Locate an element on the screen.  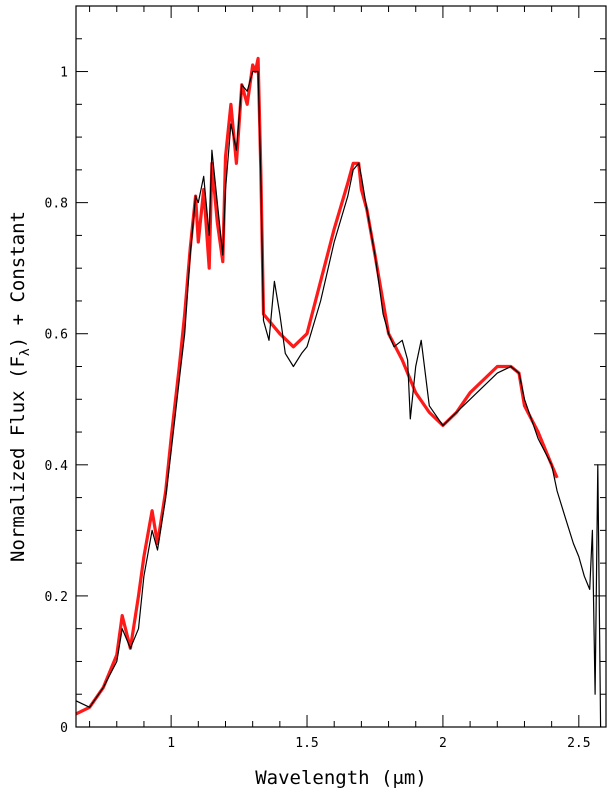
y-tick-labels: 0 0.2 0.4 0.6 0.8 1 is located at coordinates (57, 401).